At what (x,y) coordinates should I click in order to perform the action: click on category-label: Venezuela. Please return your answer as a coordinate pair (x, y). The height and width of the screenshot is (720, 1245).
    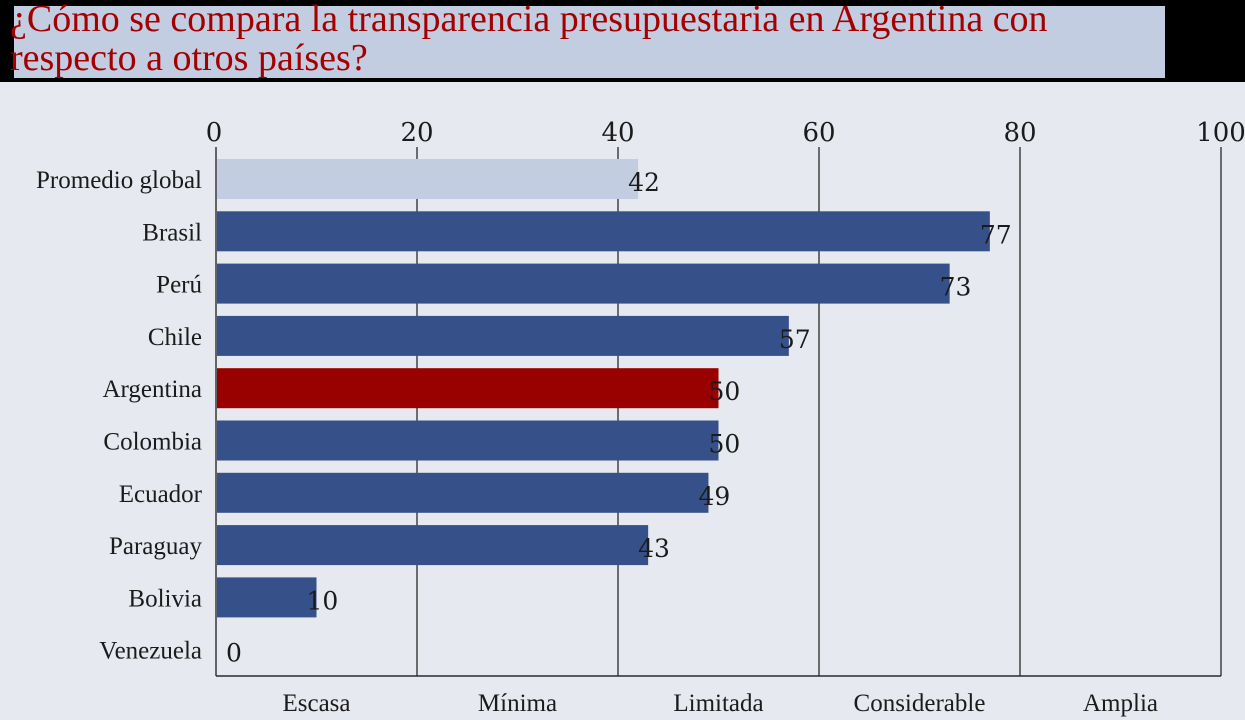
    Looking at the image, I should click on (150, 651).